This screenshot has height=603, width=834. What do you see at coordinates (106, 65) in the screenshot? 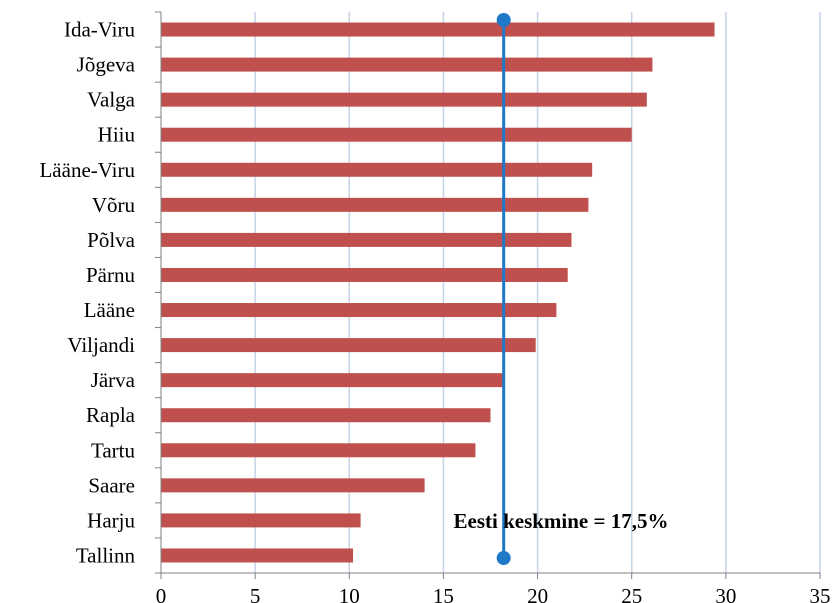
I see `category-label: Jõgeva` at bounding box center [106, 65].